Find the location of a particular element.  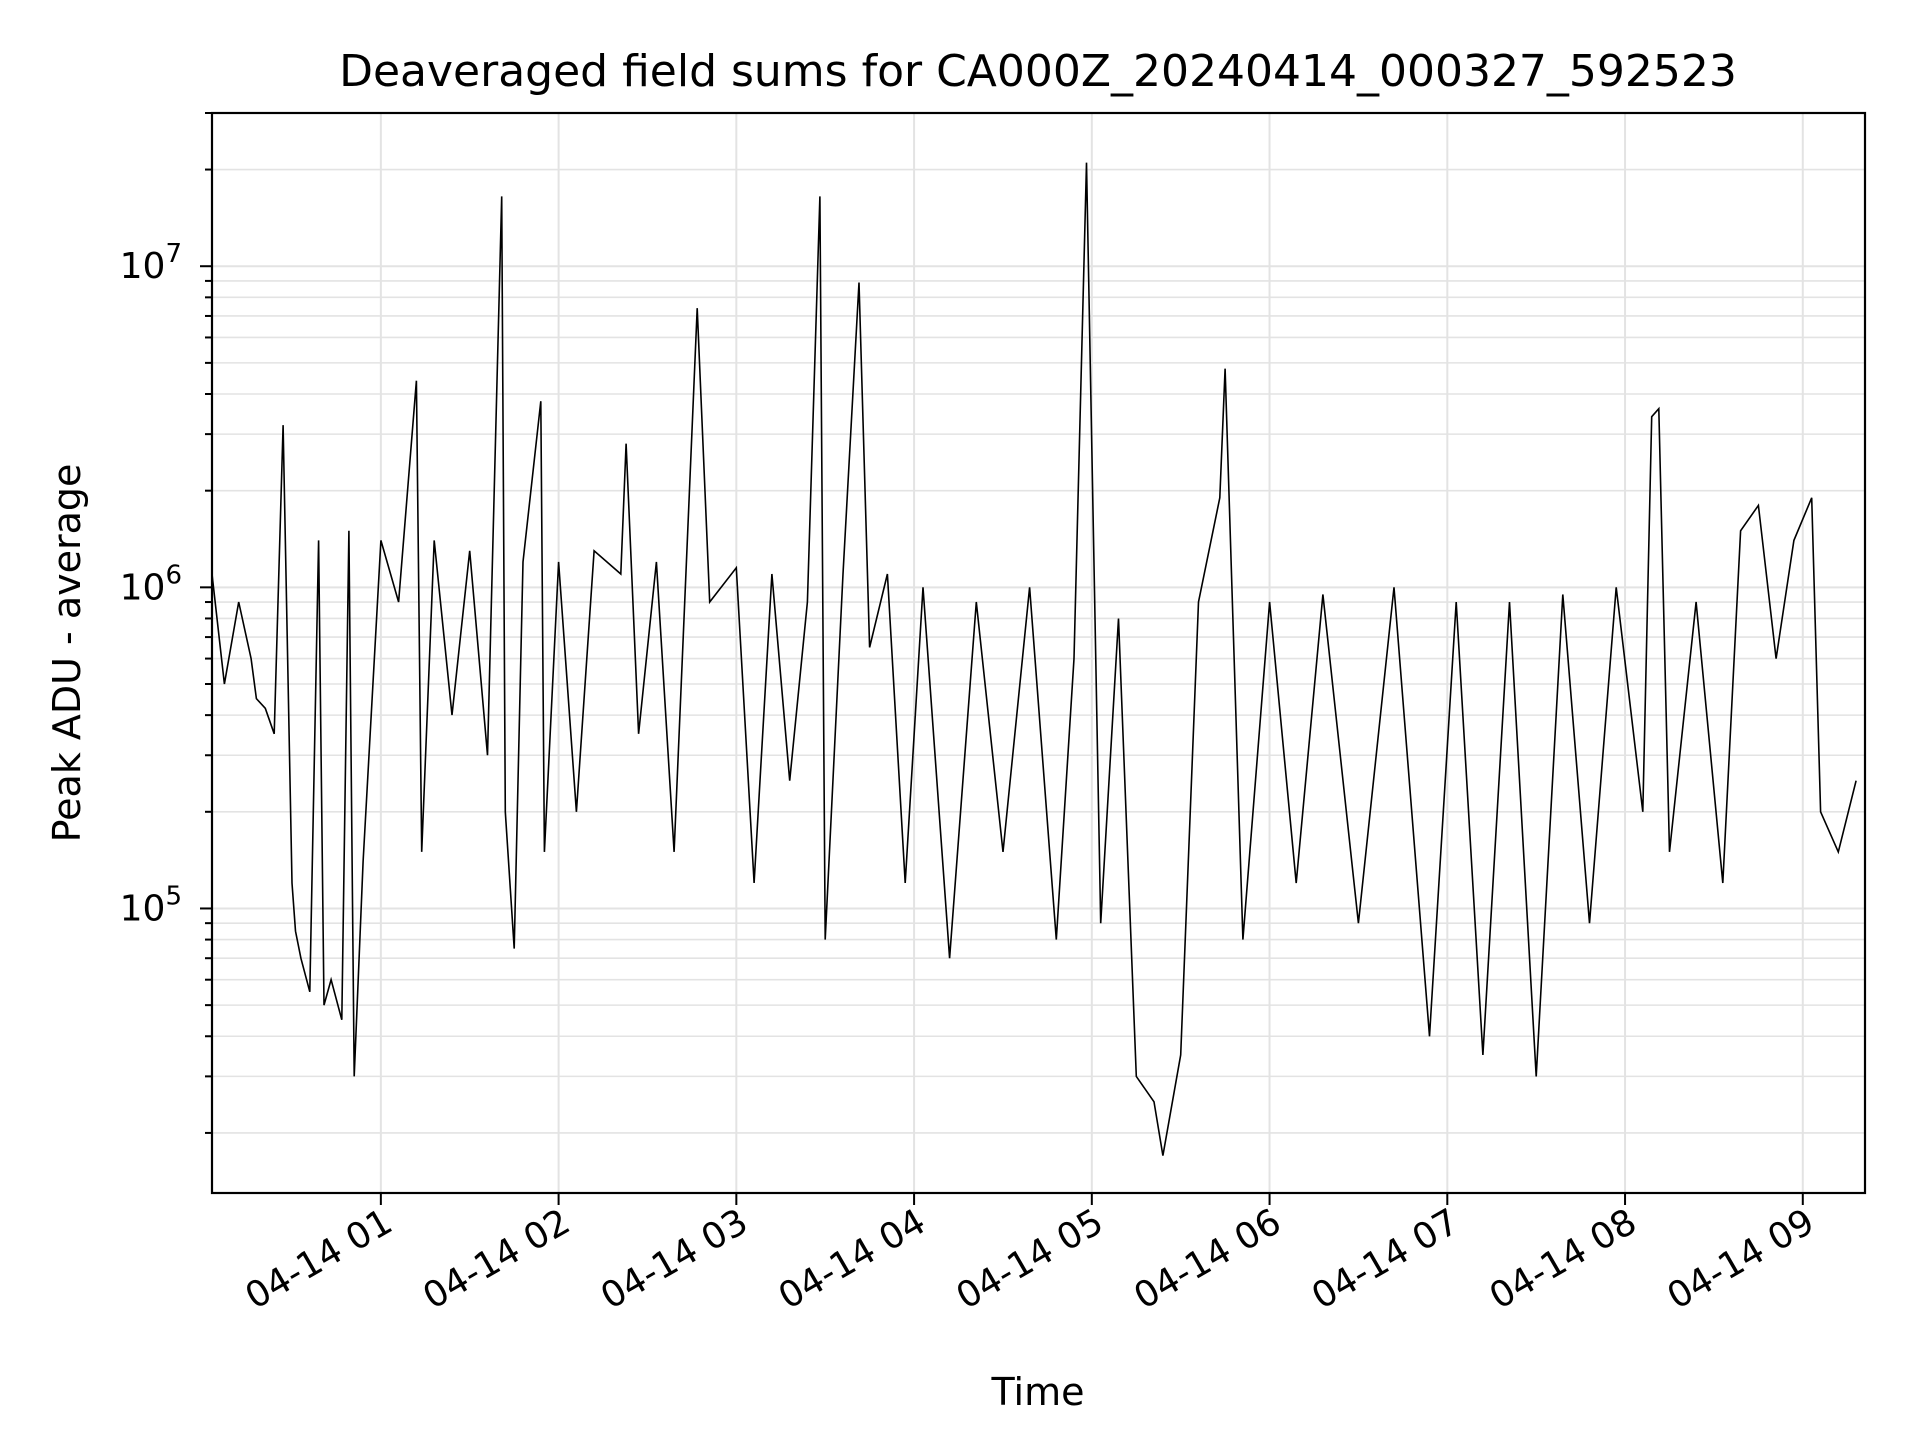

y-tick-label: 10⁵ is located at coordinates (151, 905).